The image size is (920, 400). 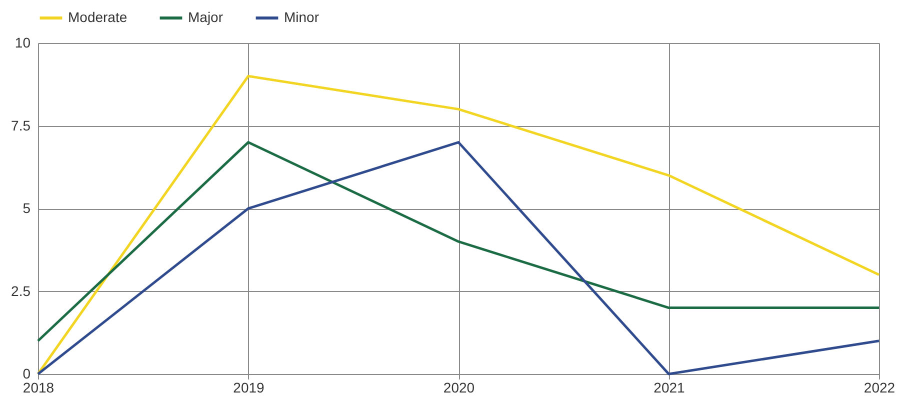 What do you see at coordinates (880, 388) in the screenshot?
I see `x-tick-label: 2022` at bounding box center [880, 388].